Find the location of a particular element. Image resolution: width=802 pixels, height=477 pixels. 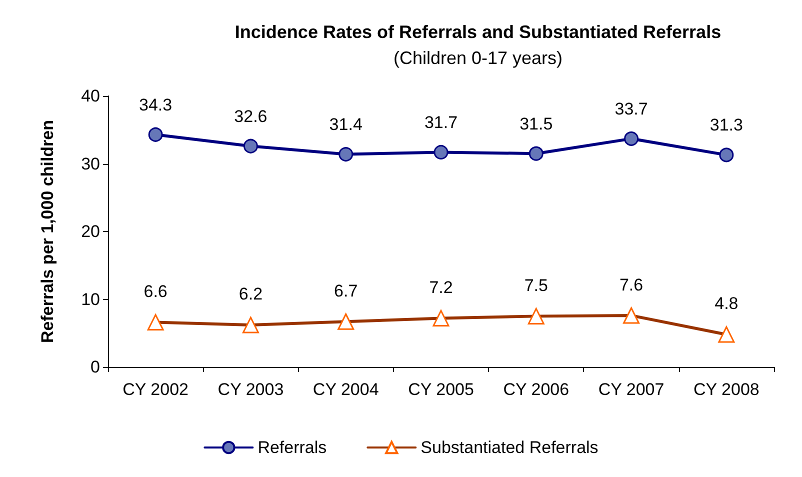

data-label: 6.7 is located at coordinates (346, 290).